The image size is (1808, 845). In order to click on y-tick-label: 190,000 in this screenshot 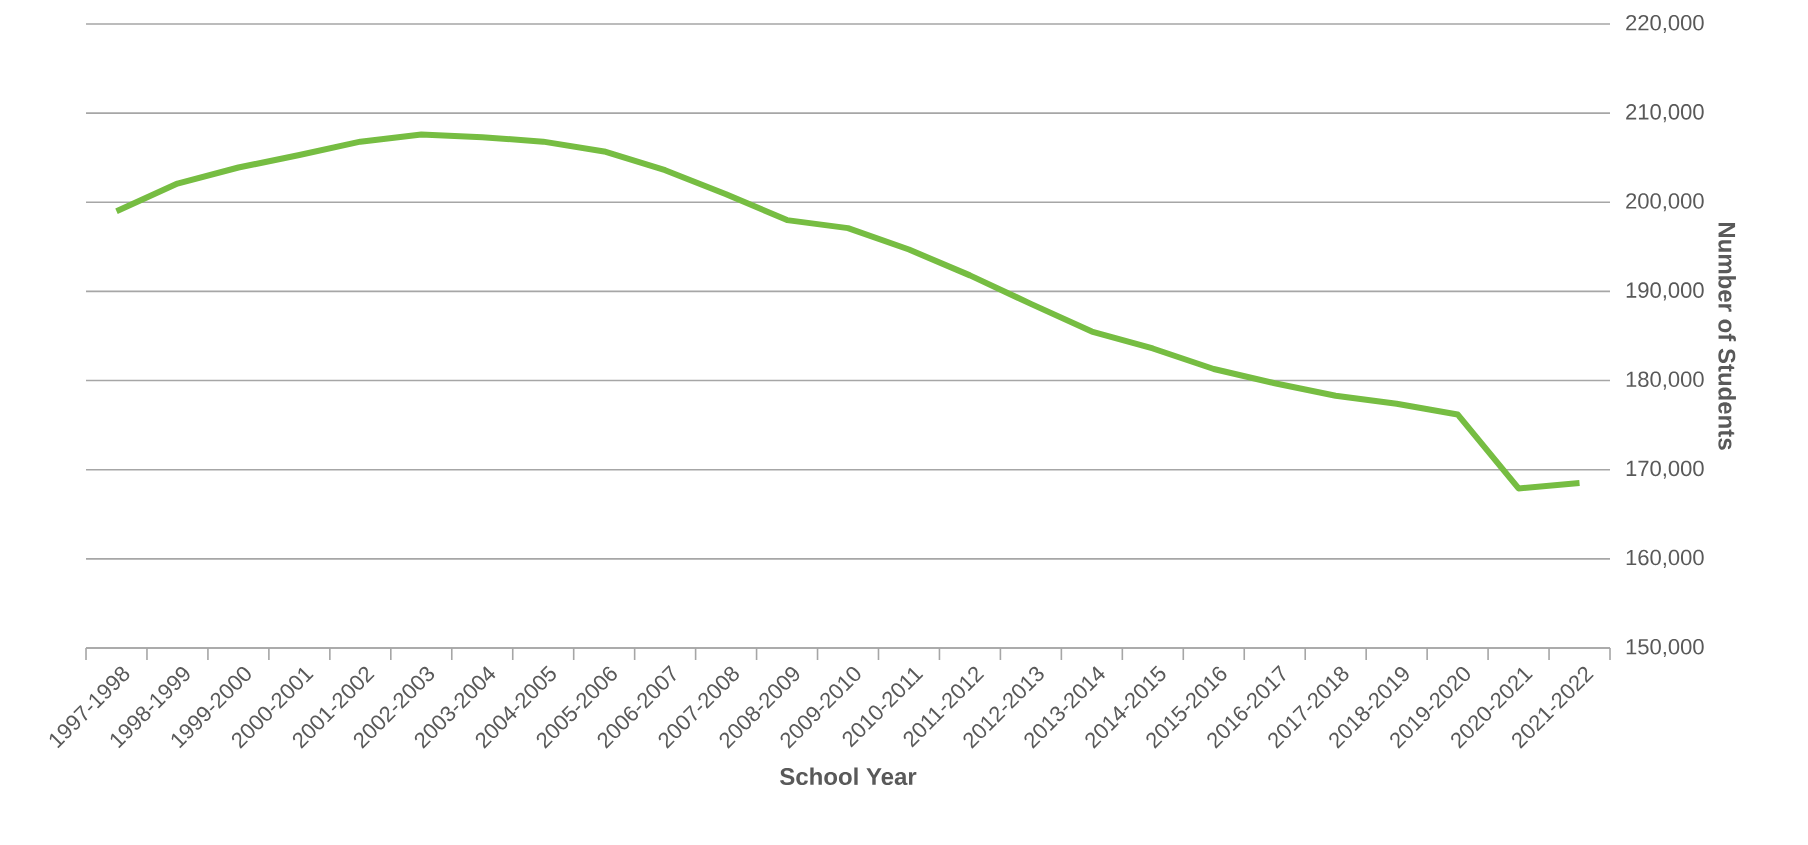, I will do `click(1665, 291)`.